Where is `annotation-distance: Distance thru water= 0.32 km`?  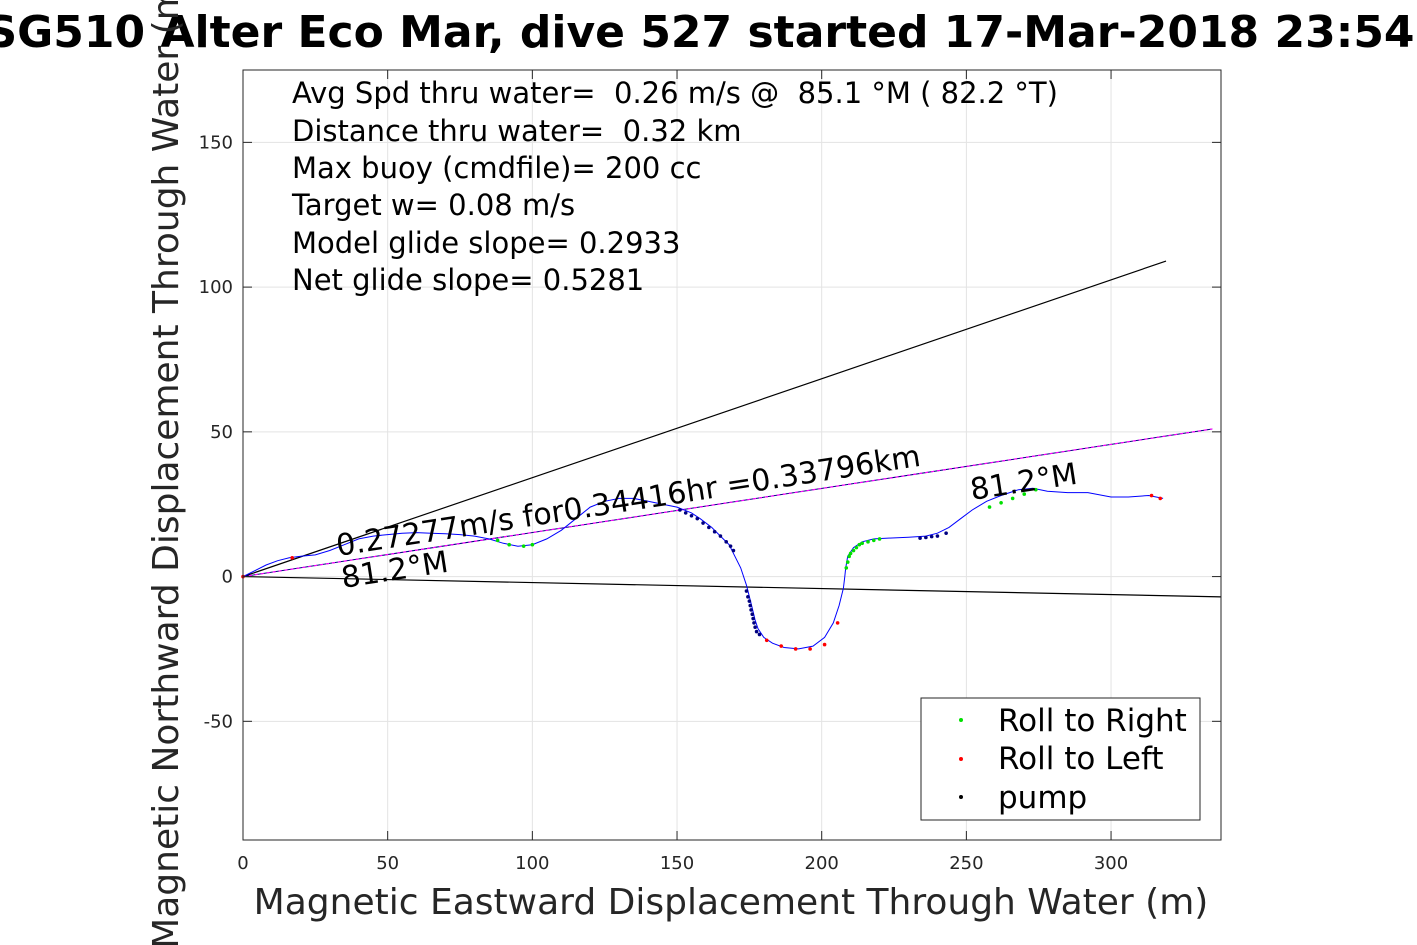
annotation-distance: Distance thru water= 0.32 km is located at coordinates (517, 131).